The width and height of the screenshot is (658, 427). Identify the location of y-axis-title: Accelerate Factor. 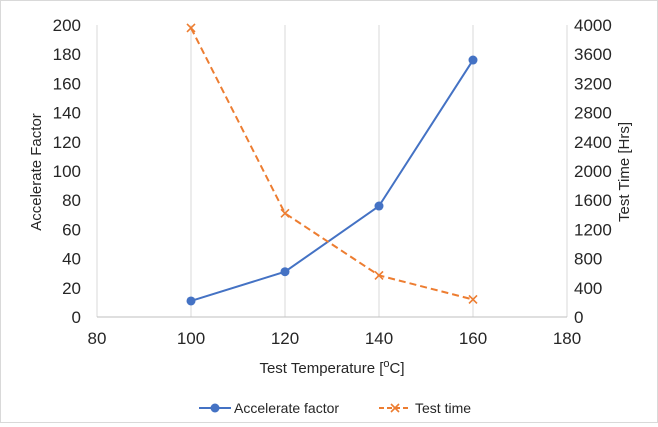
(36, 172).